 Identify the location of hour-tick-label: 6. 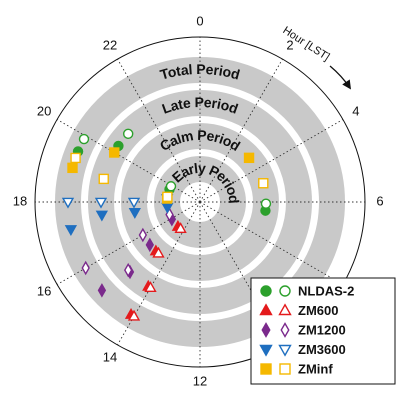
(379, 200).